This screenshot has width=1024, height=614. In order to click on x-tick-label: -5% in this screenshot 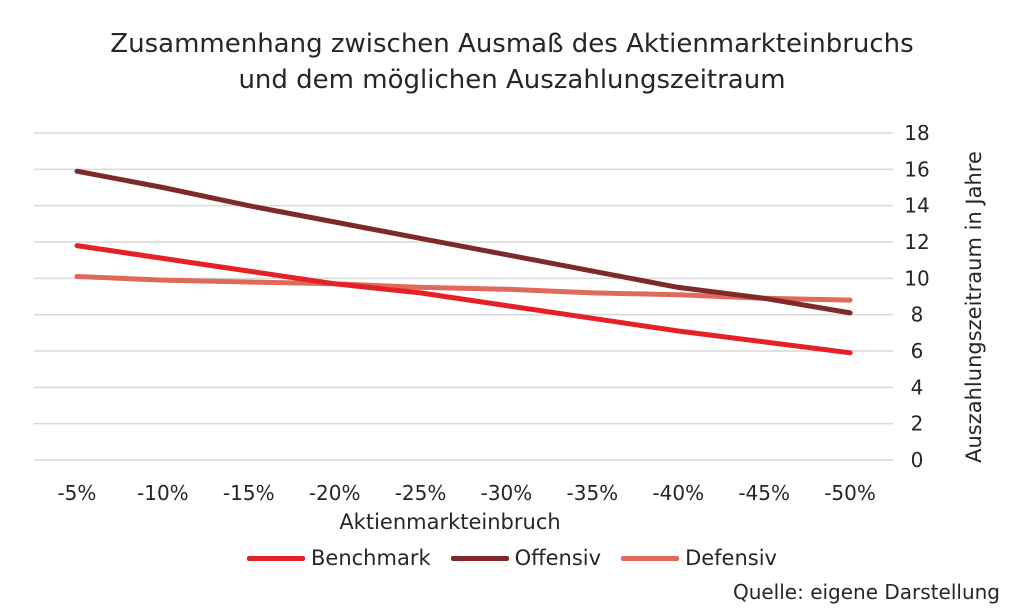, I will do `click(76, 493)`.